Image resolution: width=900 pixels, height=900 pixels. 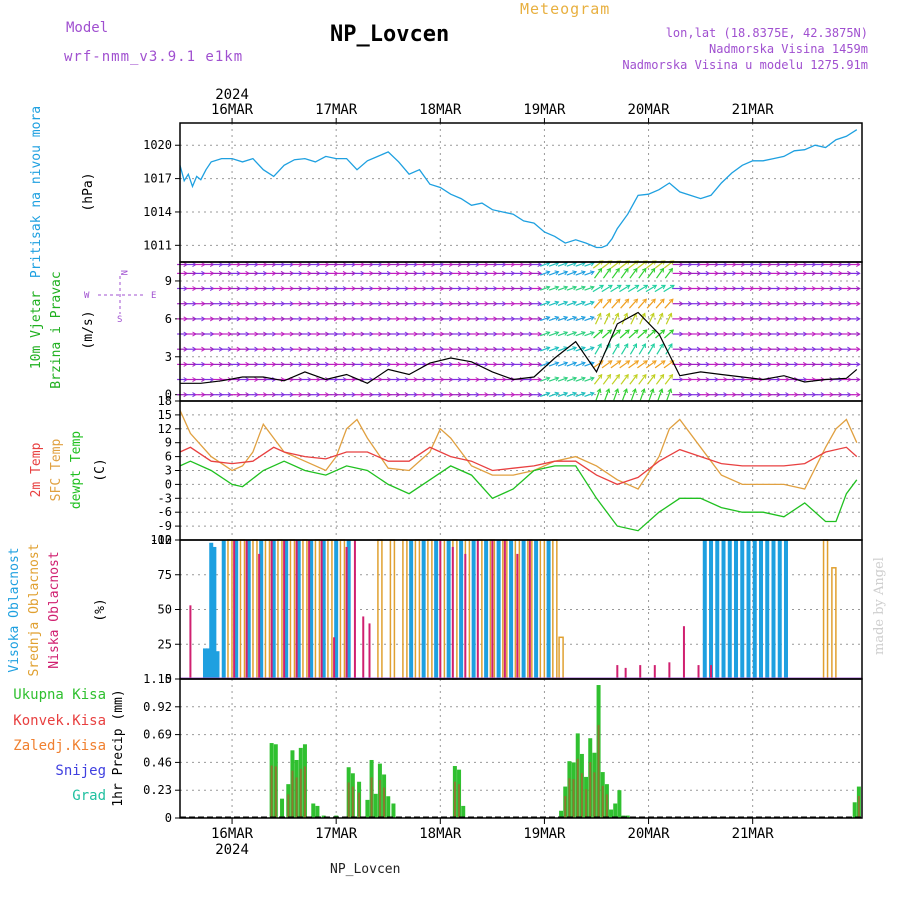 What do you see at coordinates (153, 296) in the screenshot?
I see `compass-e: E` at bounding box center [153, 296].